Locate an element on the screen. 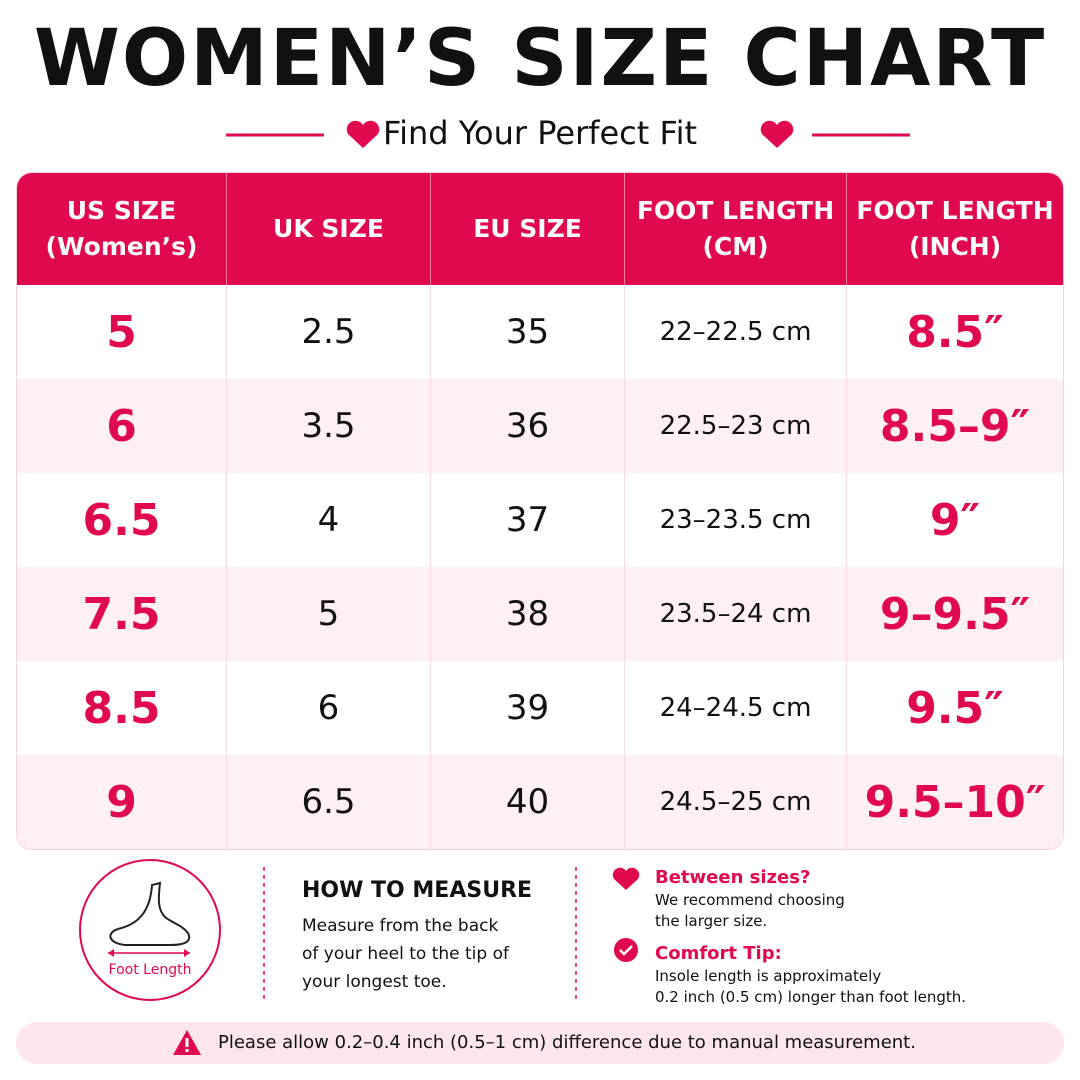 Image resolution: width=1080 pixels, height=1080 pixels. table-cell: 40 is located at coordinates (528, 802).